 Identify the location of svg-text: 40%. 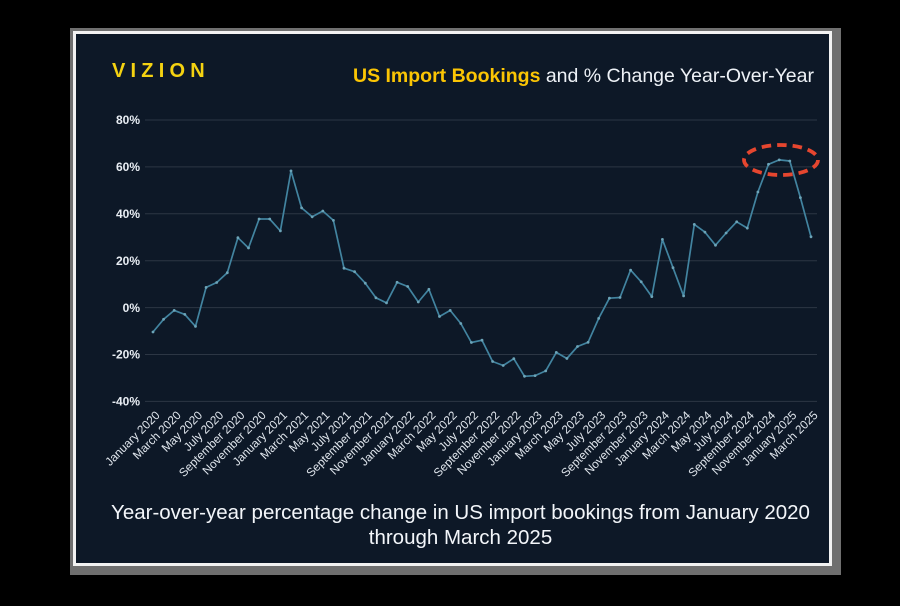
(128, 214).